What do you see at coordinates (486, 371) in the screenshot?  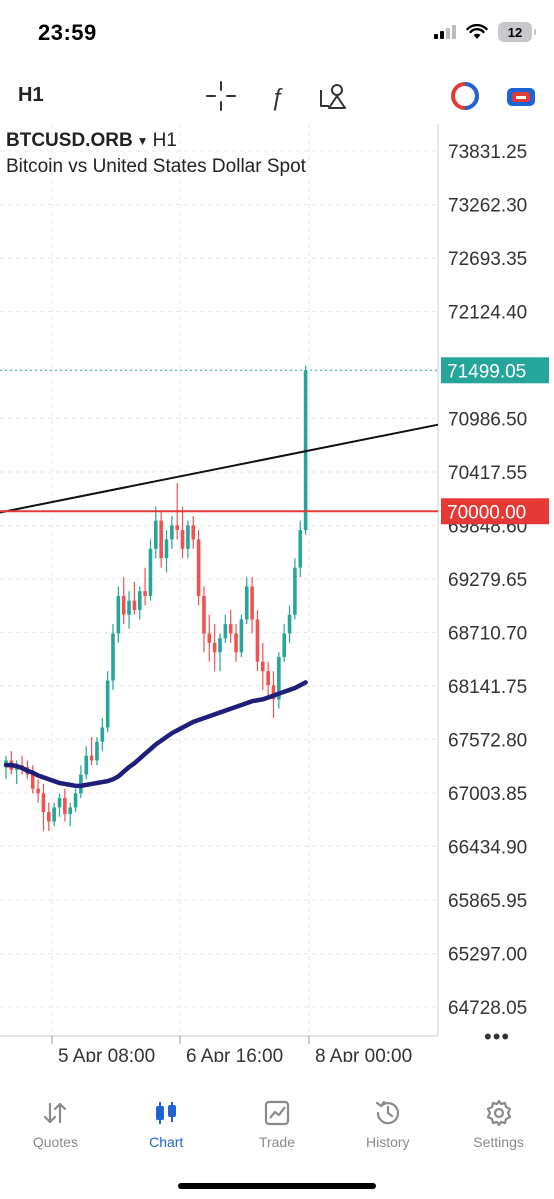 I see `current-price-label: 71499.05` at bounding box center [486, 371].